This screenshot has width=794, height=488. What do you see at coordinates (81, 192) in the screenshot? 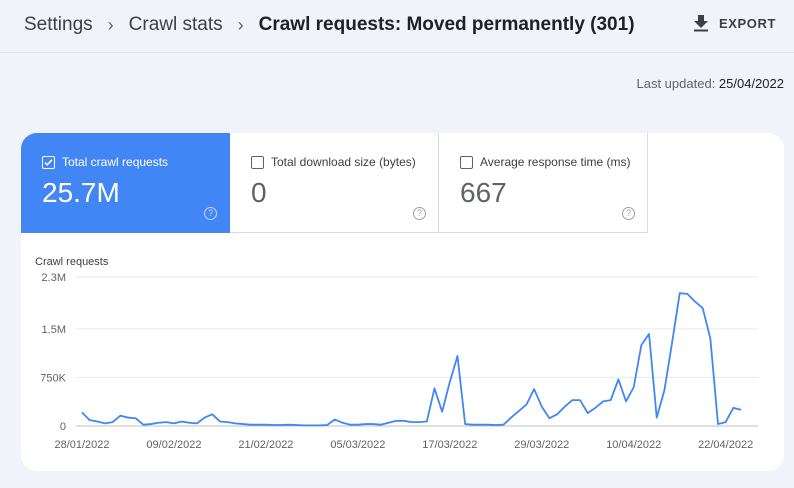
I see `tile-value: 25.7M` at bounding box center [81, 192].